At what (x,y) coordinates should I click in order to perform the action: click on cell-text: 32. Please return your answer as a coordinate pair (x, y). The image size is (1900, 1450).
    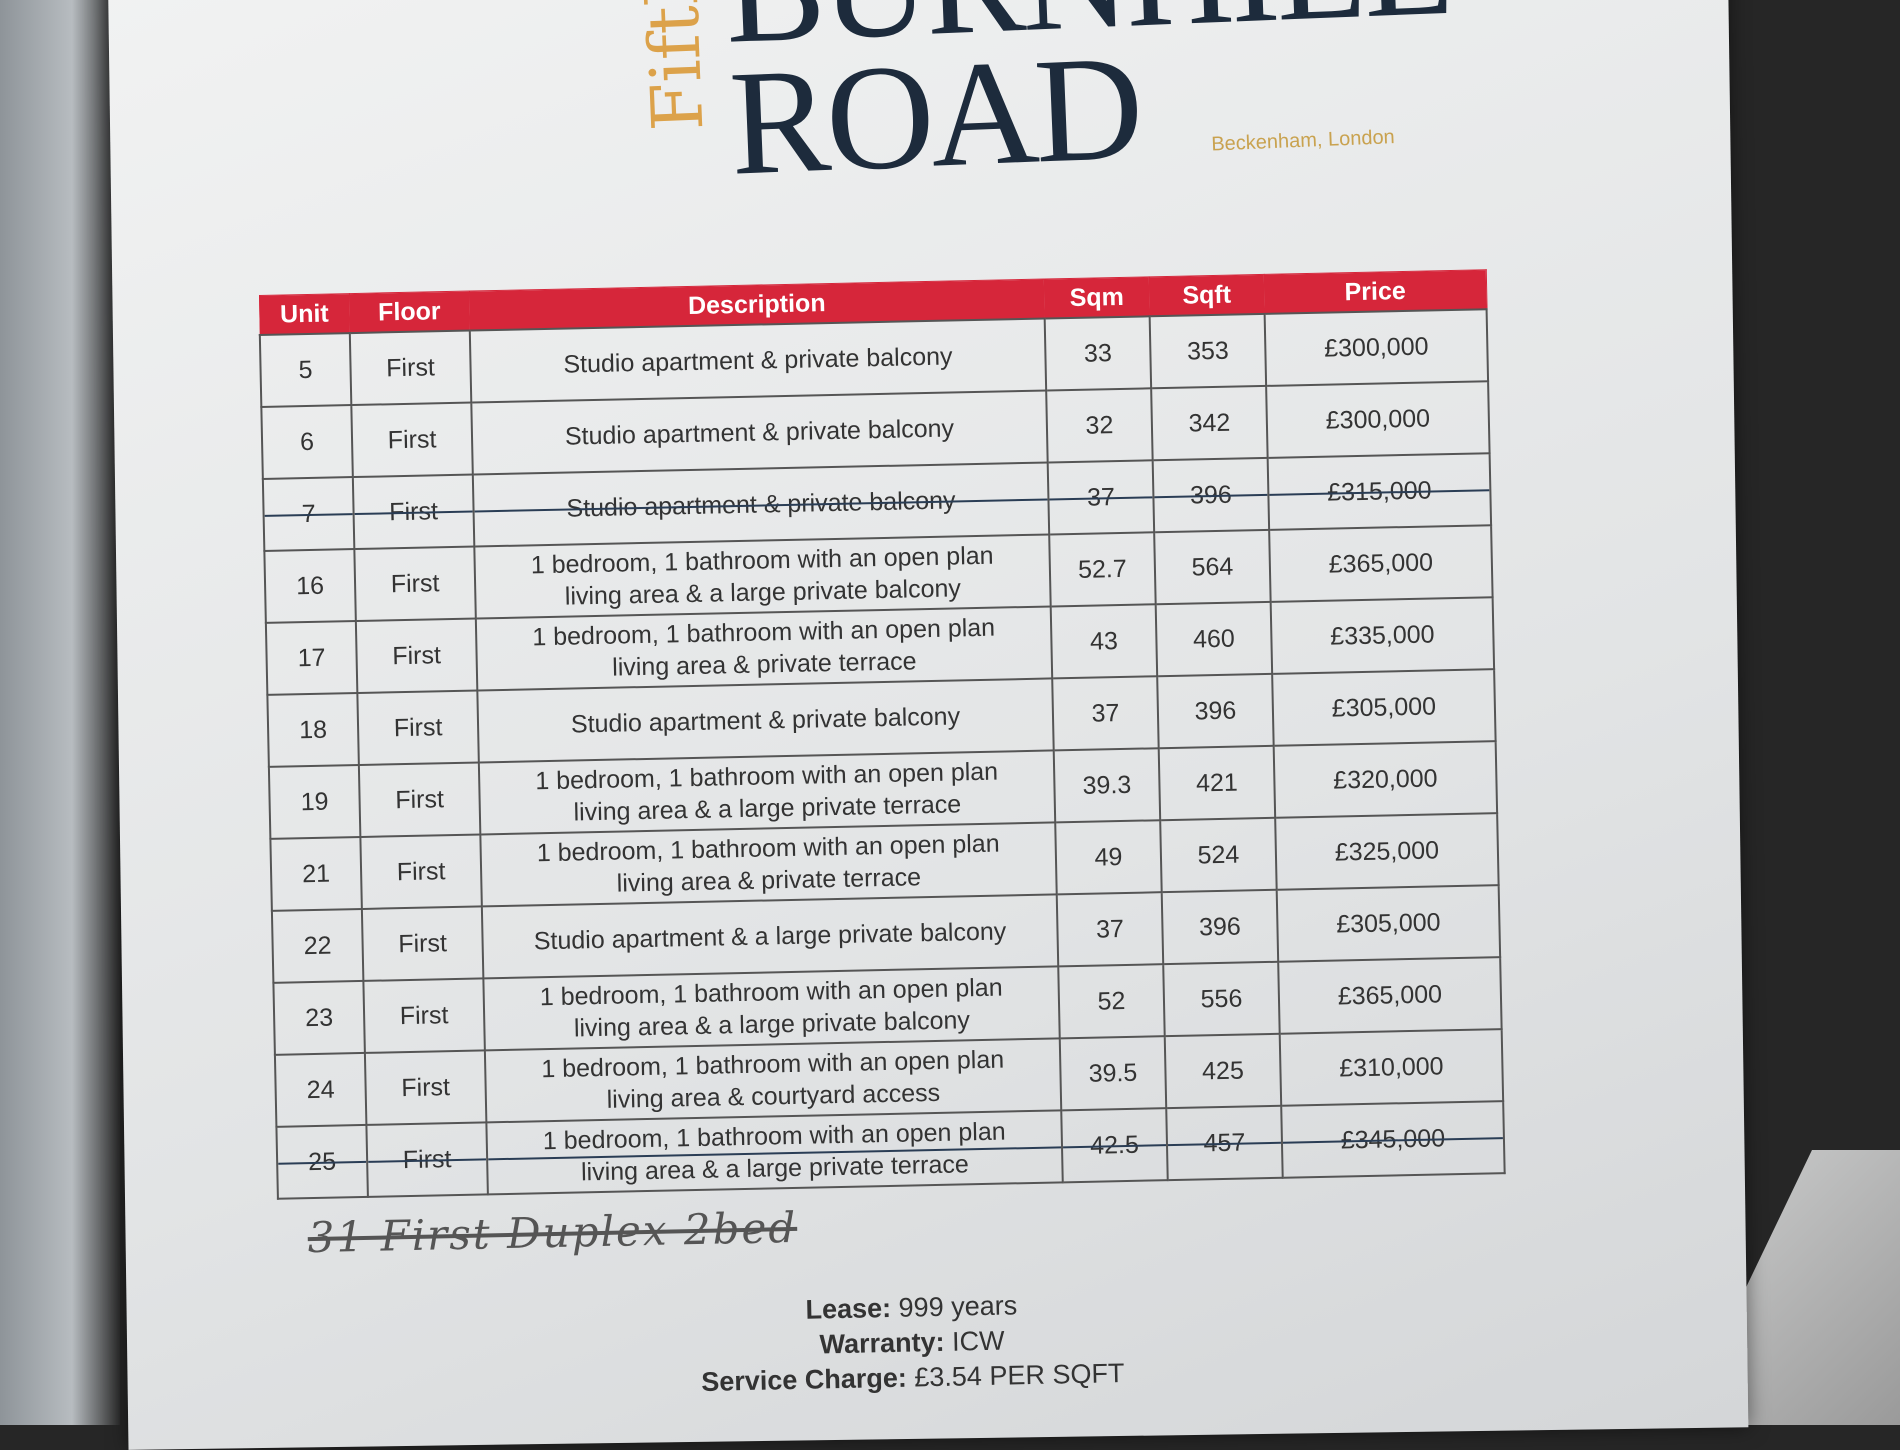
    Looking at the image, I should click on (1099, 425).